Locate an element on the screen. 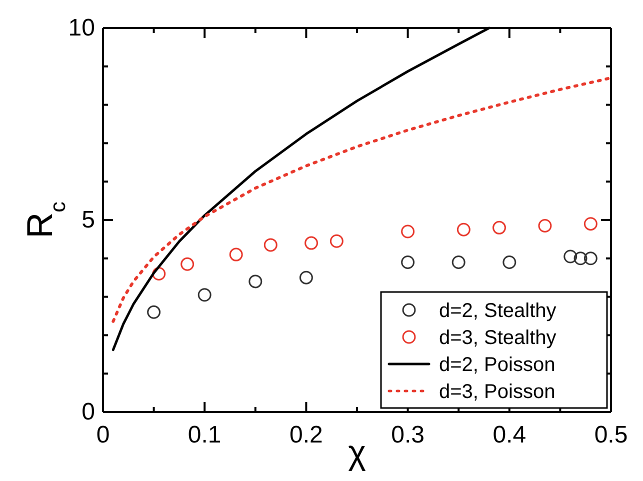  x-tick-label: 0.3 is located at coordinates (407, 435).